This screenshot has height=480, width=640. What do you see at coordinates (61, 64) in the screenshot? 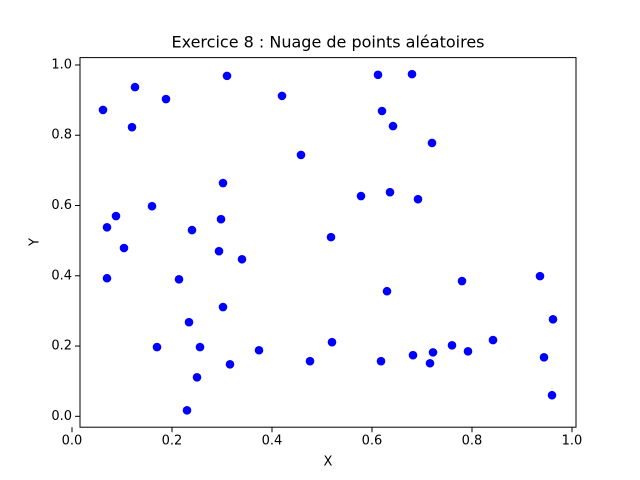
I see `y-tick-label: 1.0` at bounding box center [61, 64].